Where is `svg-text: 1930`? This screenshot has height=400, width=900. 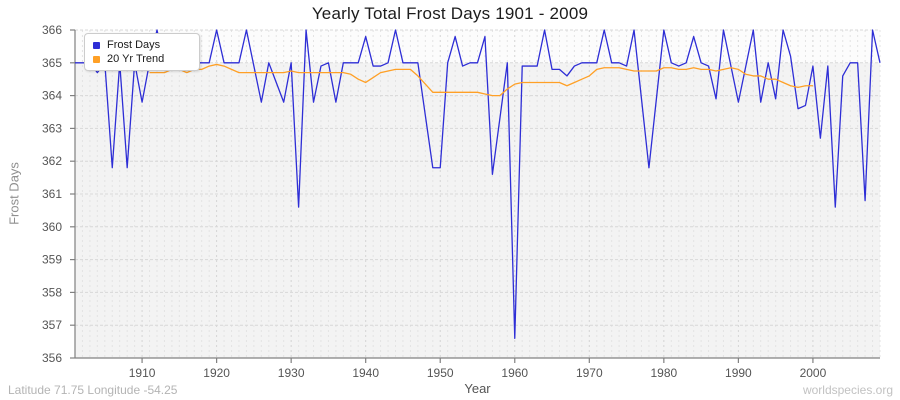 svg-text: 1930 is located at coordinates (291, 373).